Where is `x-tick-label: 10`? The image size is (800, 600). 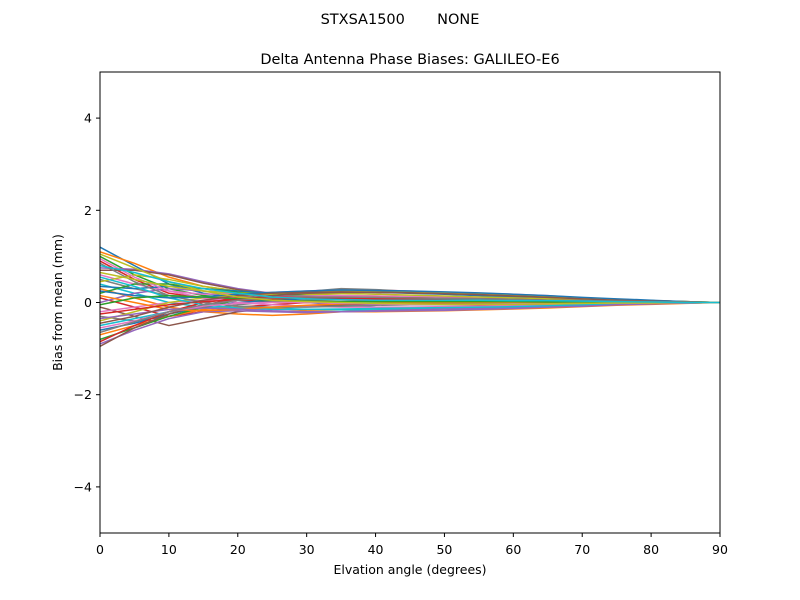
x-tick-label: 10 is located at coordinates (169, 549).